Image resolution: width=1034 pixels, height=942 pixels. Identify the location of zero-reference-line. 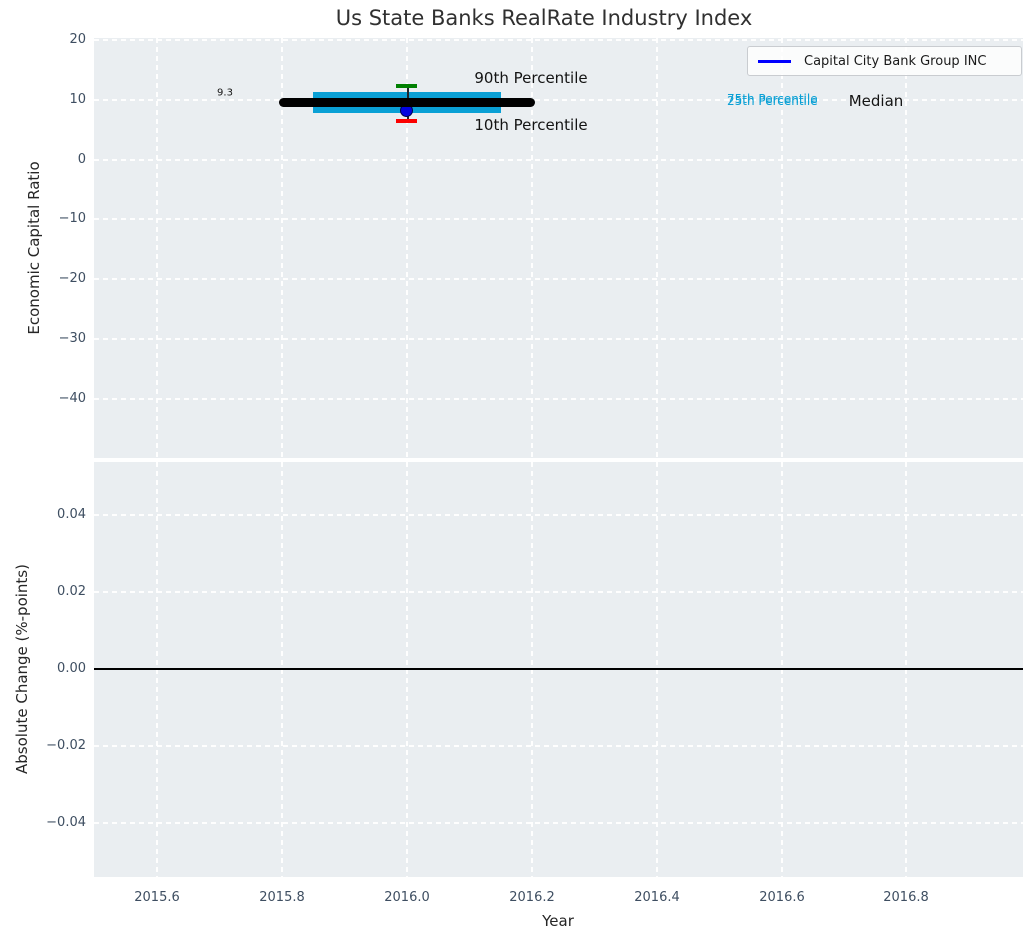
(558, 669).